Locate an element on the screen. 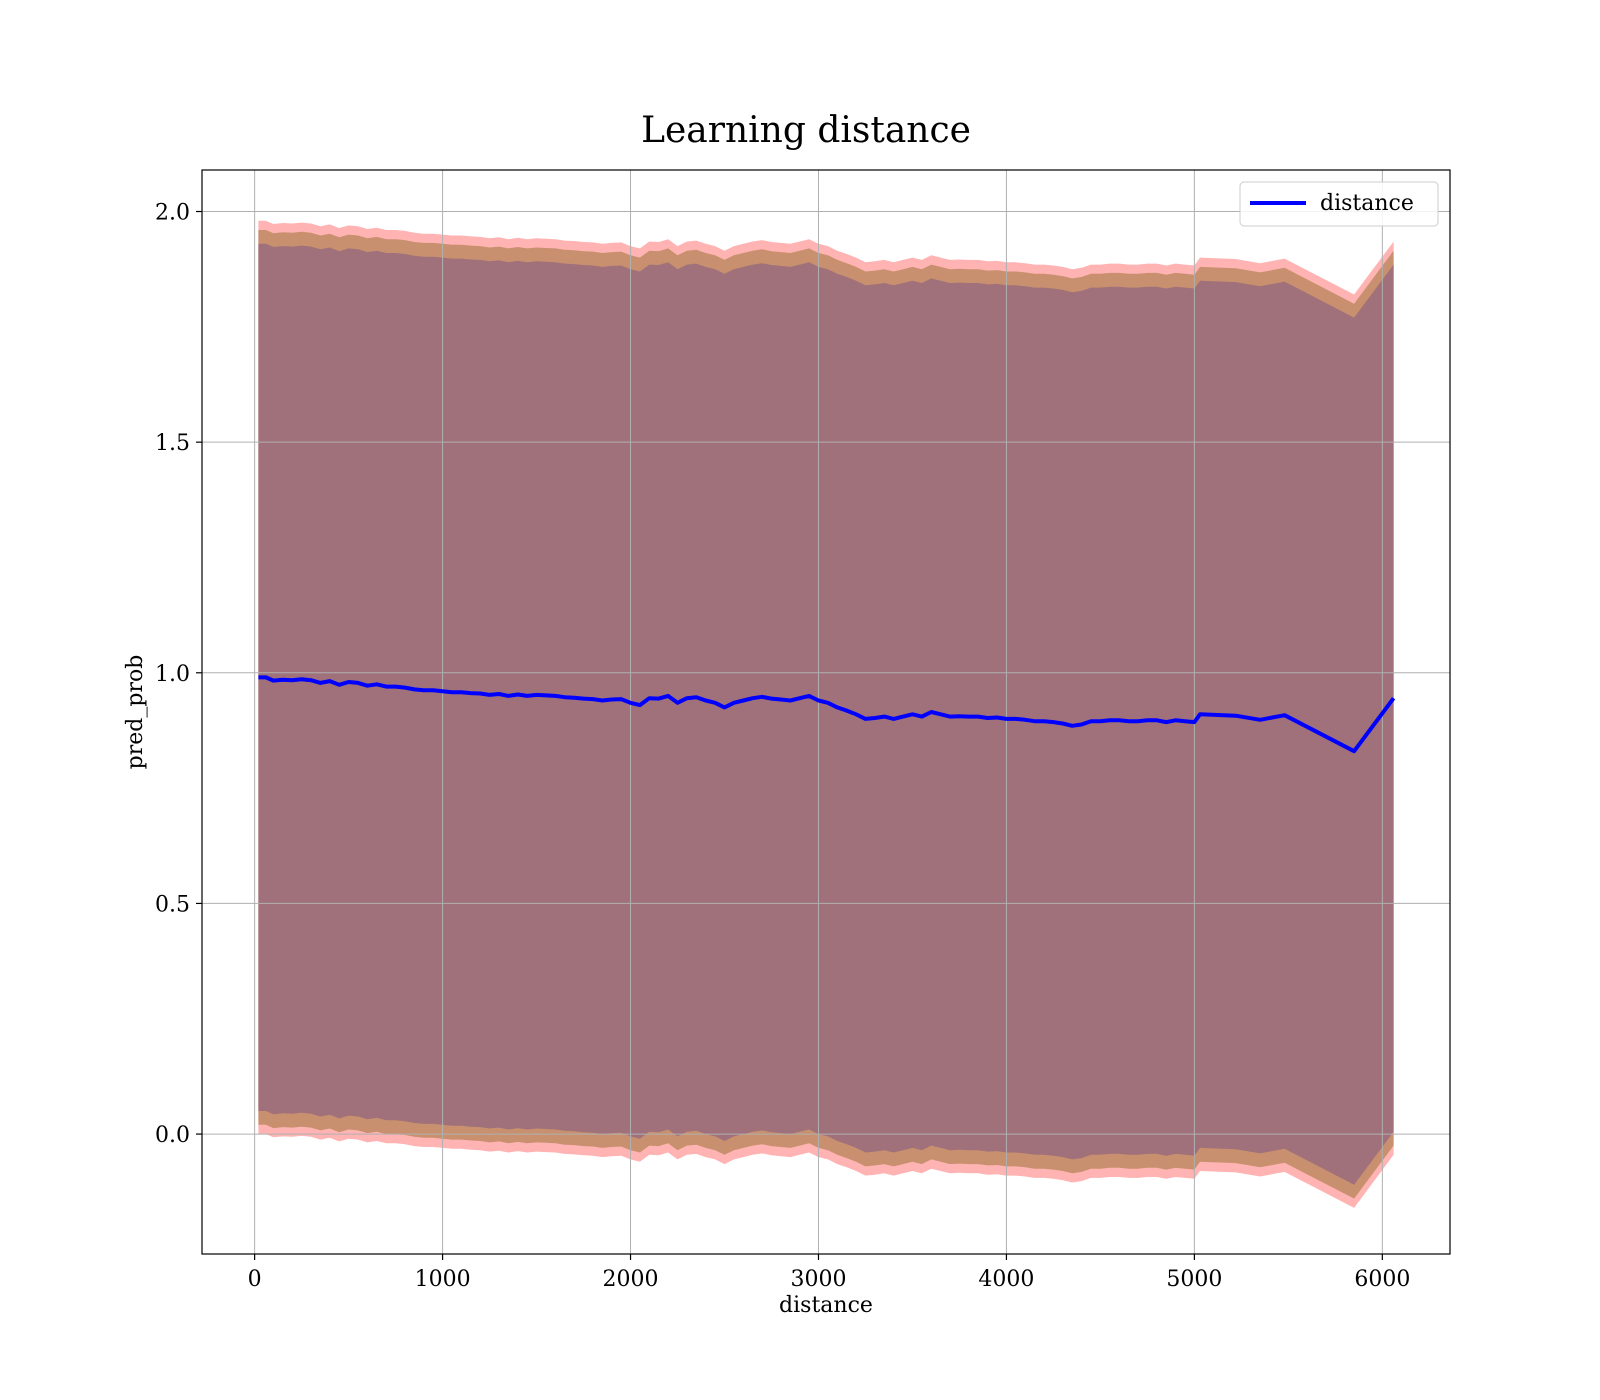 The height and width of the screenshot is (1400, 1600). legend-box is located at coordinates (1339, 204).